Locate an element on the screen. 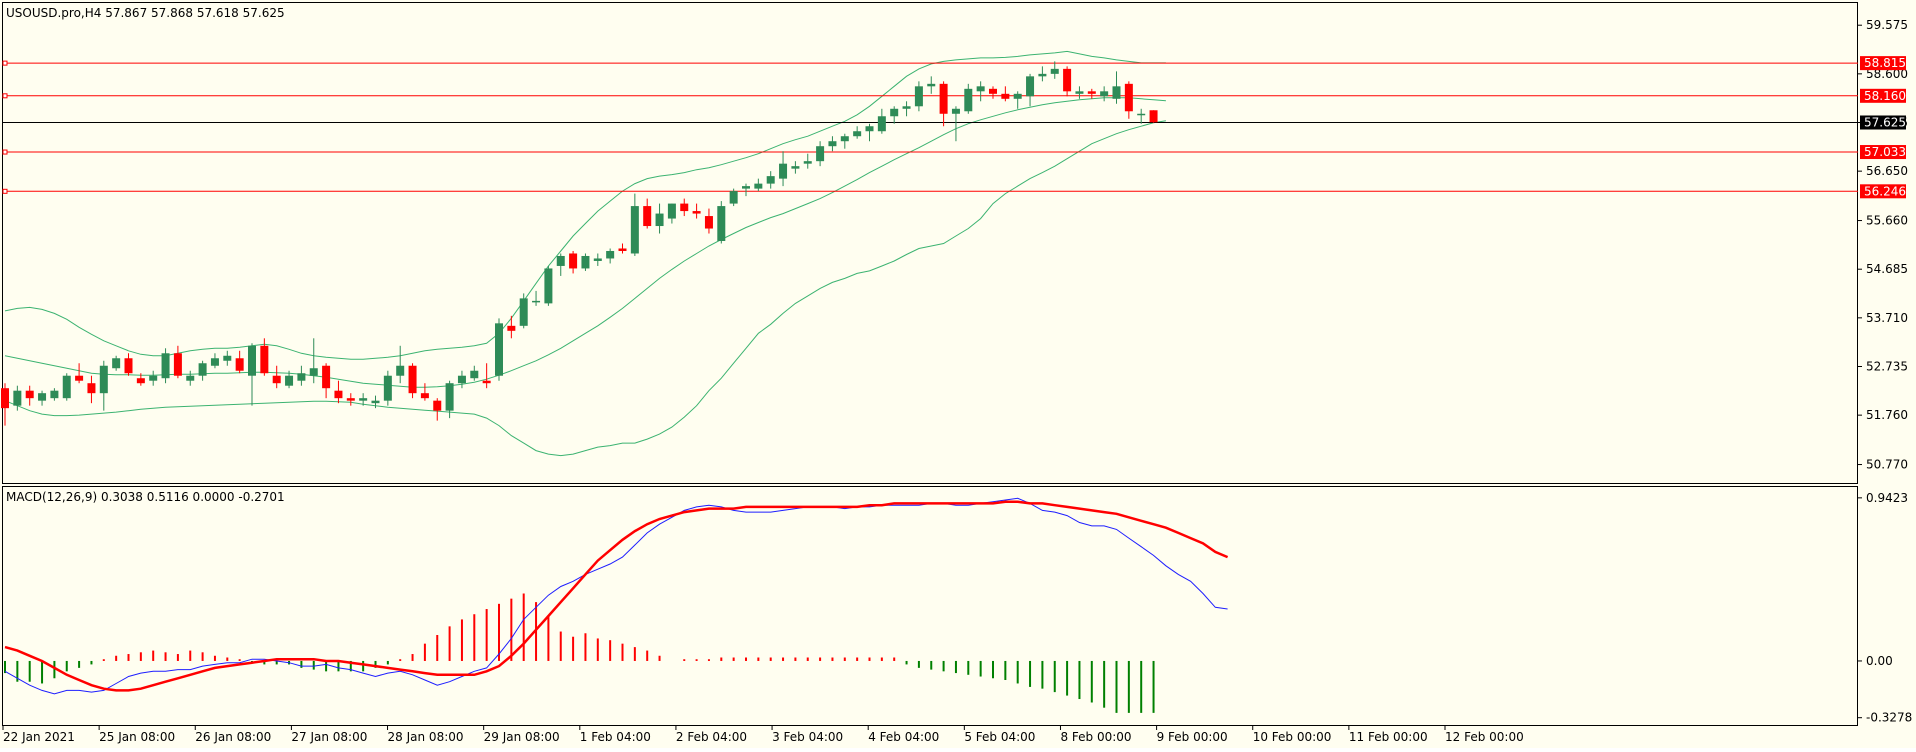 The image size is (1916, 752). time-label: 10 Feb 00:00 is located at coordinates (1292, 737).